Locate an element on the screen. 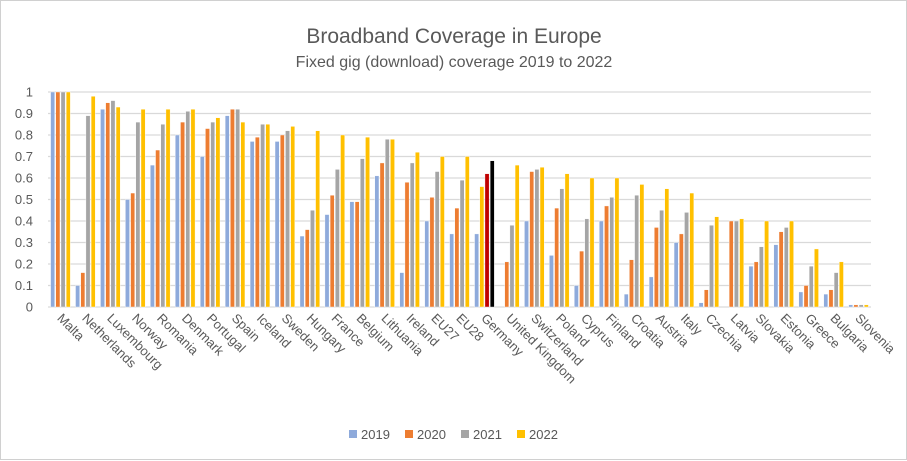  bar-bulgaria-2022 is located at coordinates (841, 284).